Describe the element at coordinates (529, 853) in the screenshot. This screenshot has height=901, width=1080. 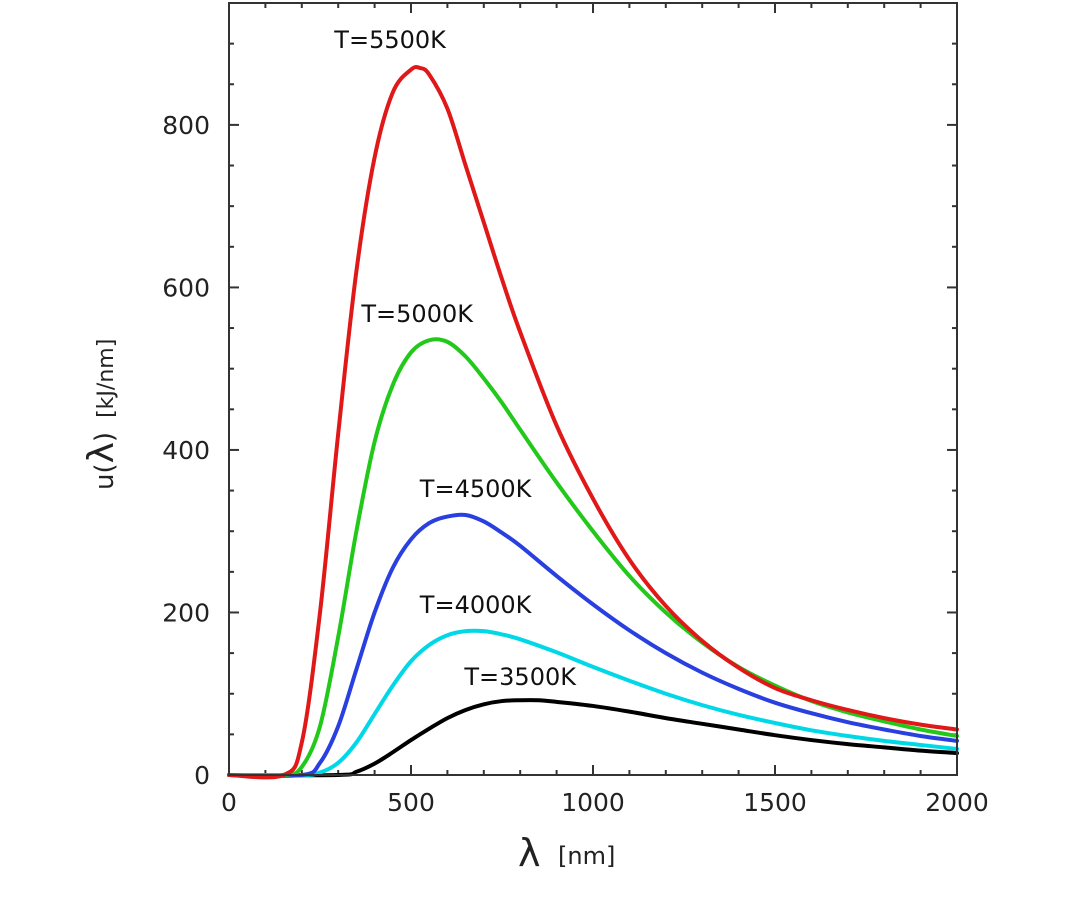
I see `x-axis-symbol: λ` at that location.